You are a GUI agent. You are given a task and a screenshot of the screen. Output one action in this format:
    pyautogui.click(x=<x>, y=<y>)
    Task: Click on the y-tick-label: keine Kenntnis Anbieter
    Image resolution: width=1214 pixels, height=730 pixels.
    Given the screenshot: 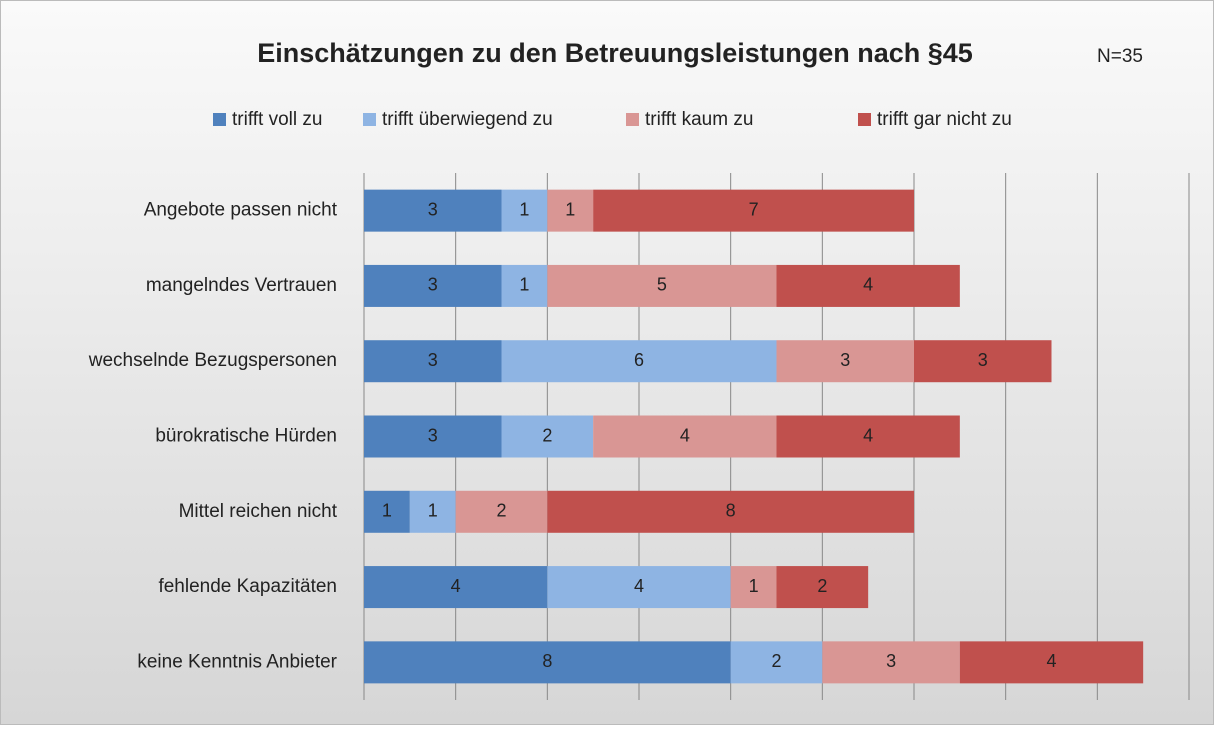 What is the action you would take?
    pyautogui.click(x=237, y=661)
    